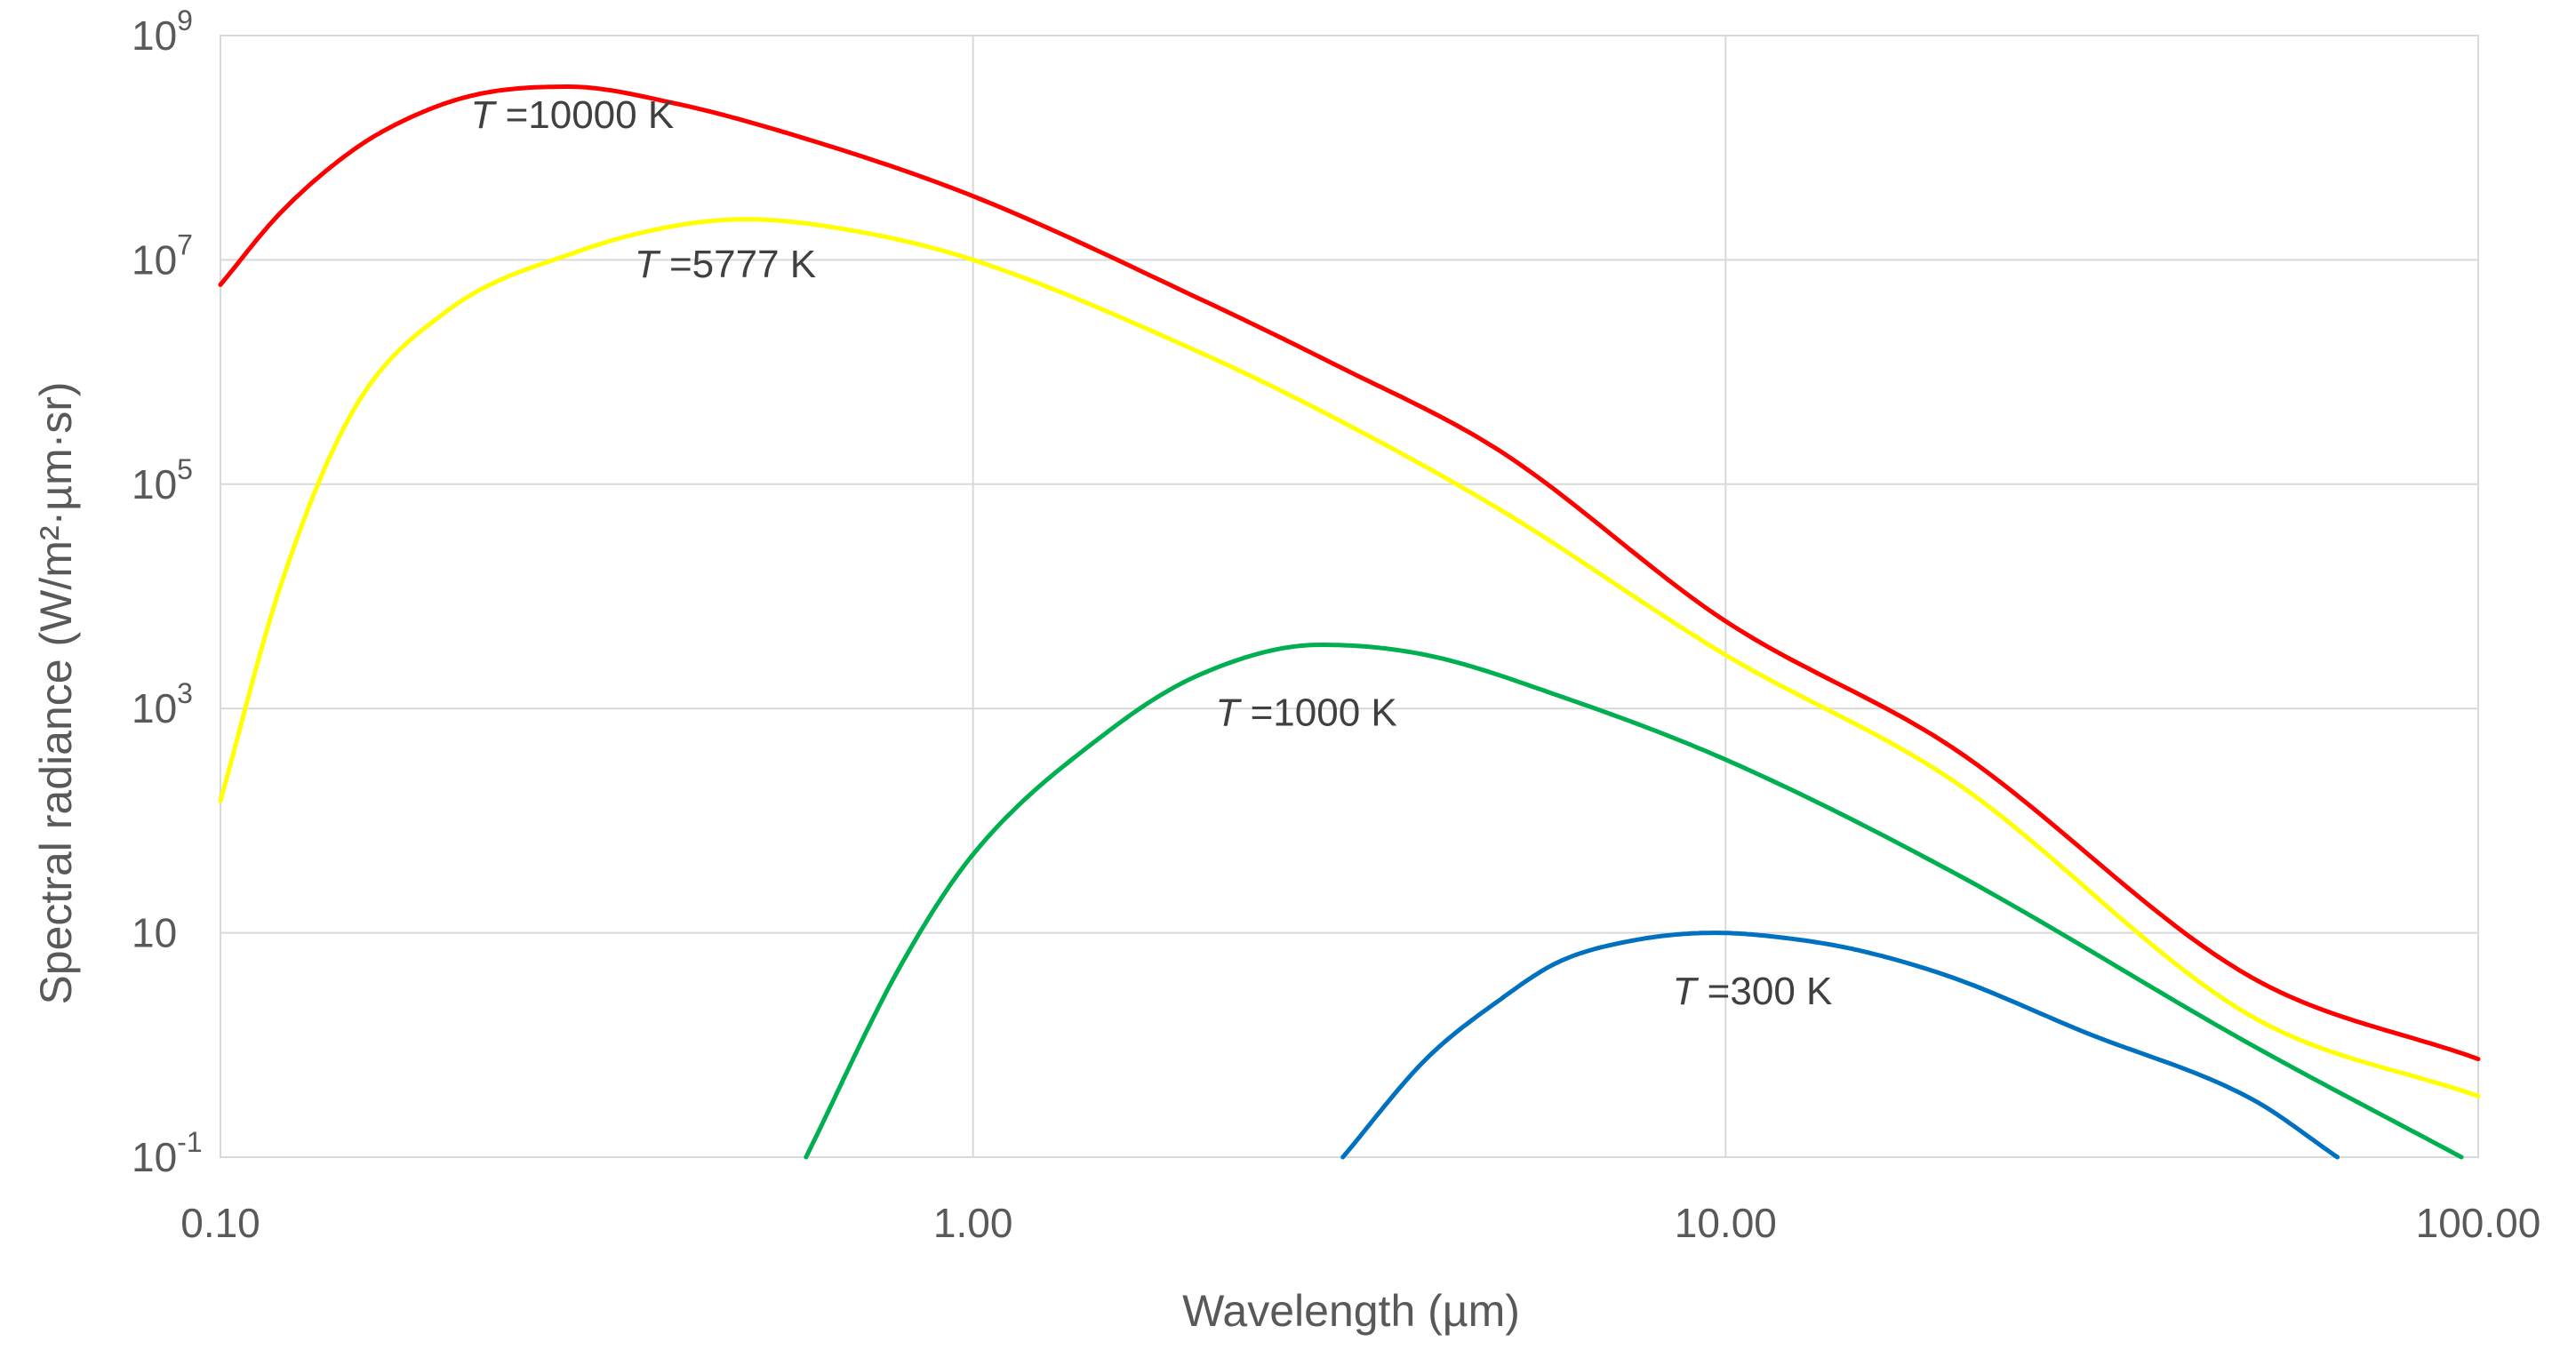  What do you see at coordinates (185, 20) in the screenshot?
I see `y-tick-exponent: 9` at bounding box center [185, 20].